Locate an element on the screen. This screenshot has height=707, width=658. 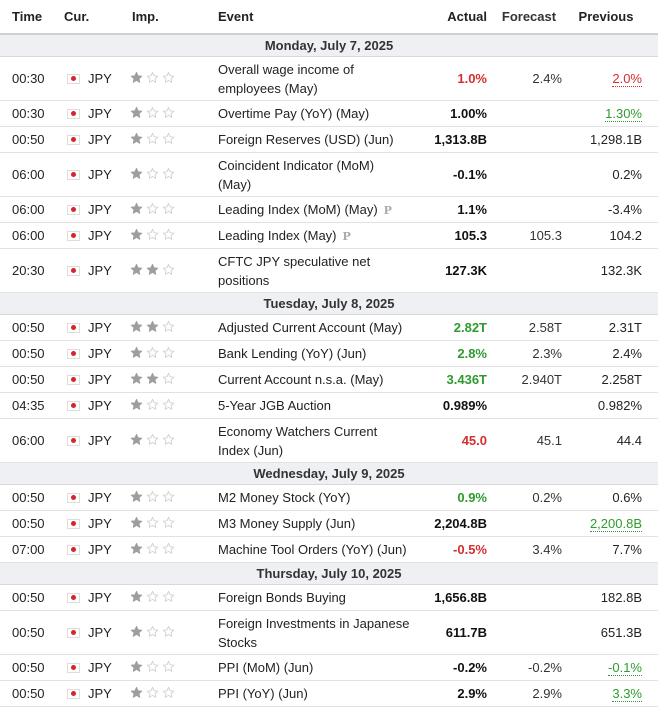
event-name-cell: Coincident Indicator (MoM) (May) is located at coordinates (316, 174).